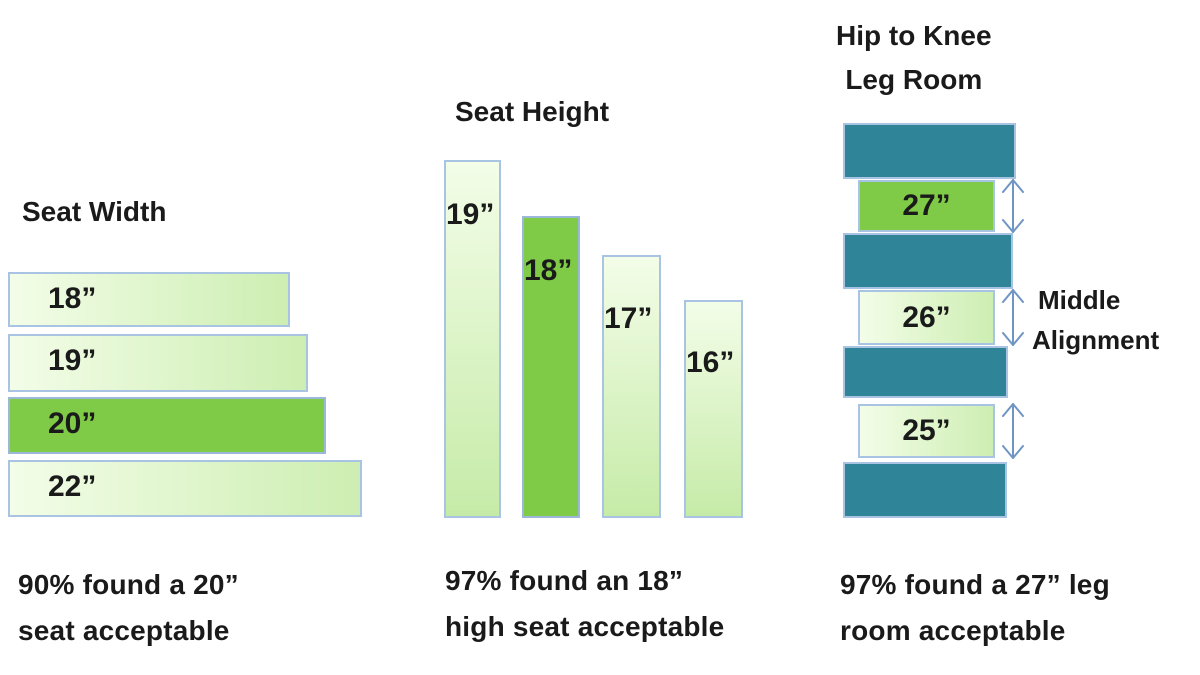 This screenshot has height=675, width=1200. Describe the element at coordinates (72, 360) in the screenshot. I see `seat-width-label-19: 19”` at that location.